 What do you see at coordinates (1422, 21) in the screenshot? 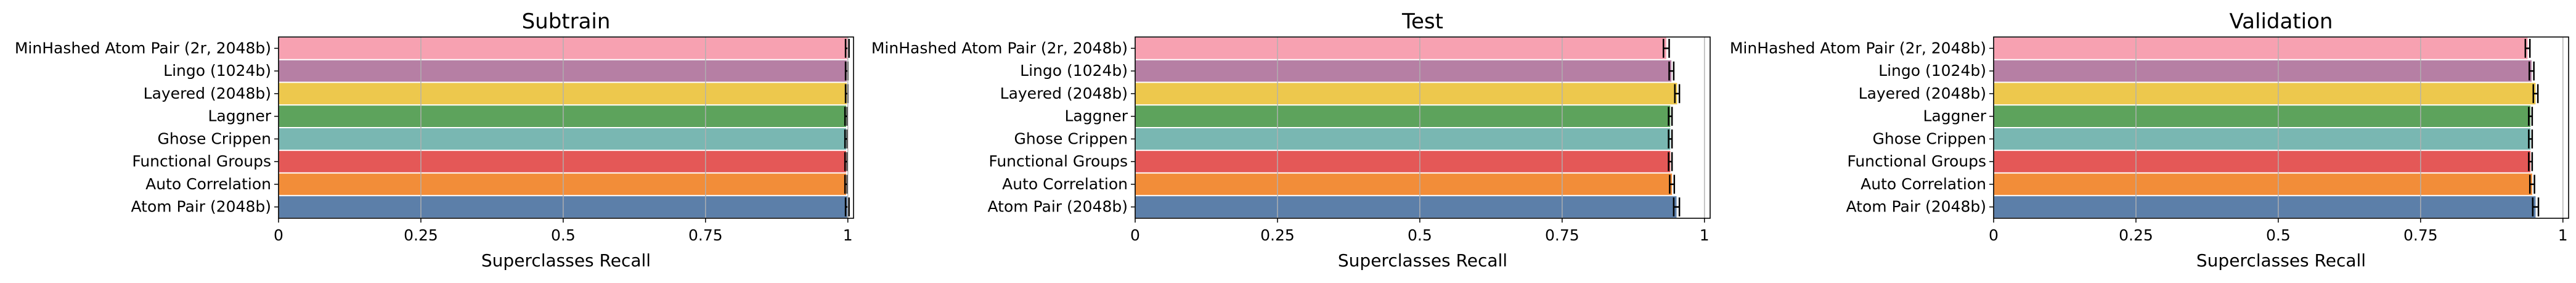
I see `panel-title: Test` at bounding box center [1422, 21].